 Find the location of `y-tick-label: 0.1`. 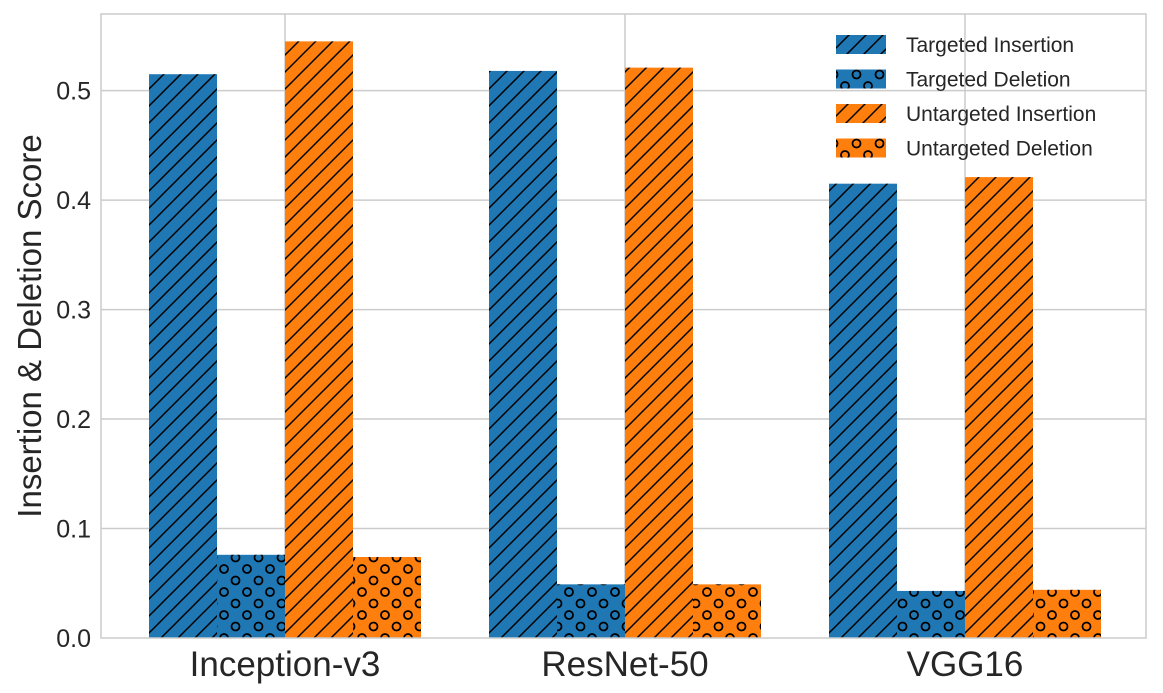

y-tick-label: 0.1 is located at coordinates (73, 530).